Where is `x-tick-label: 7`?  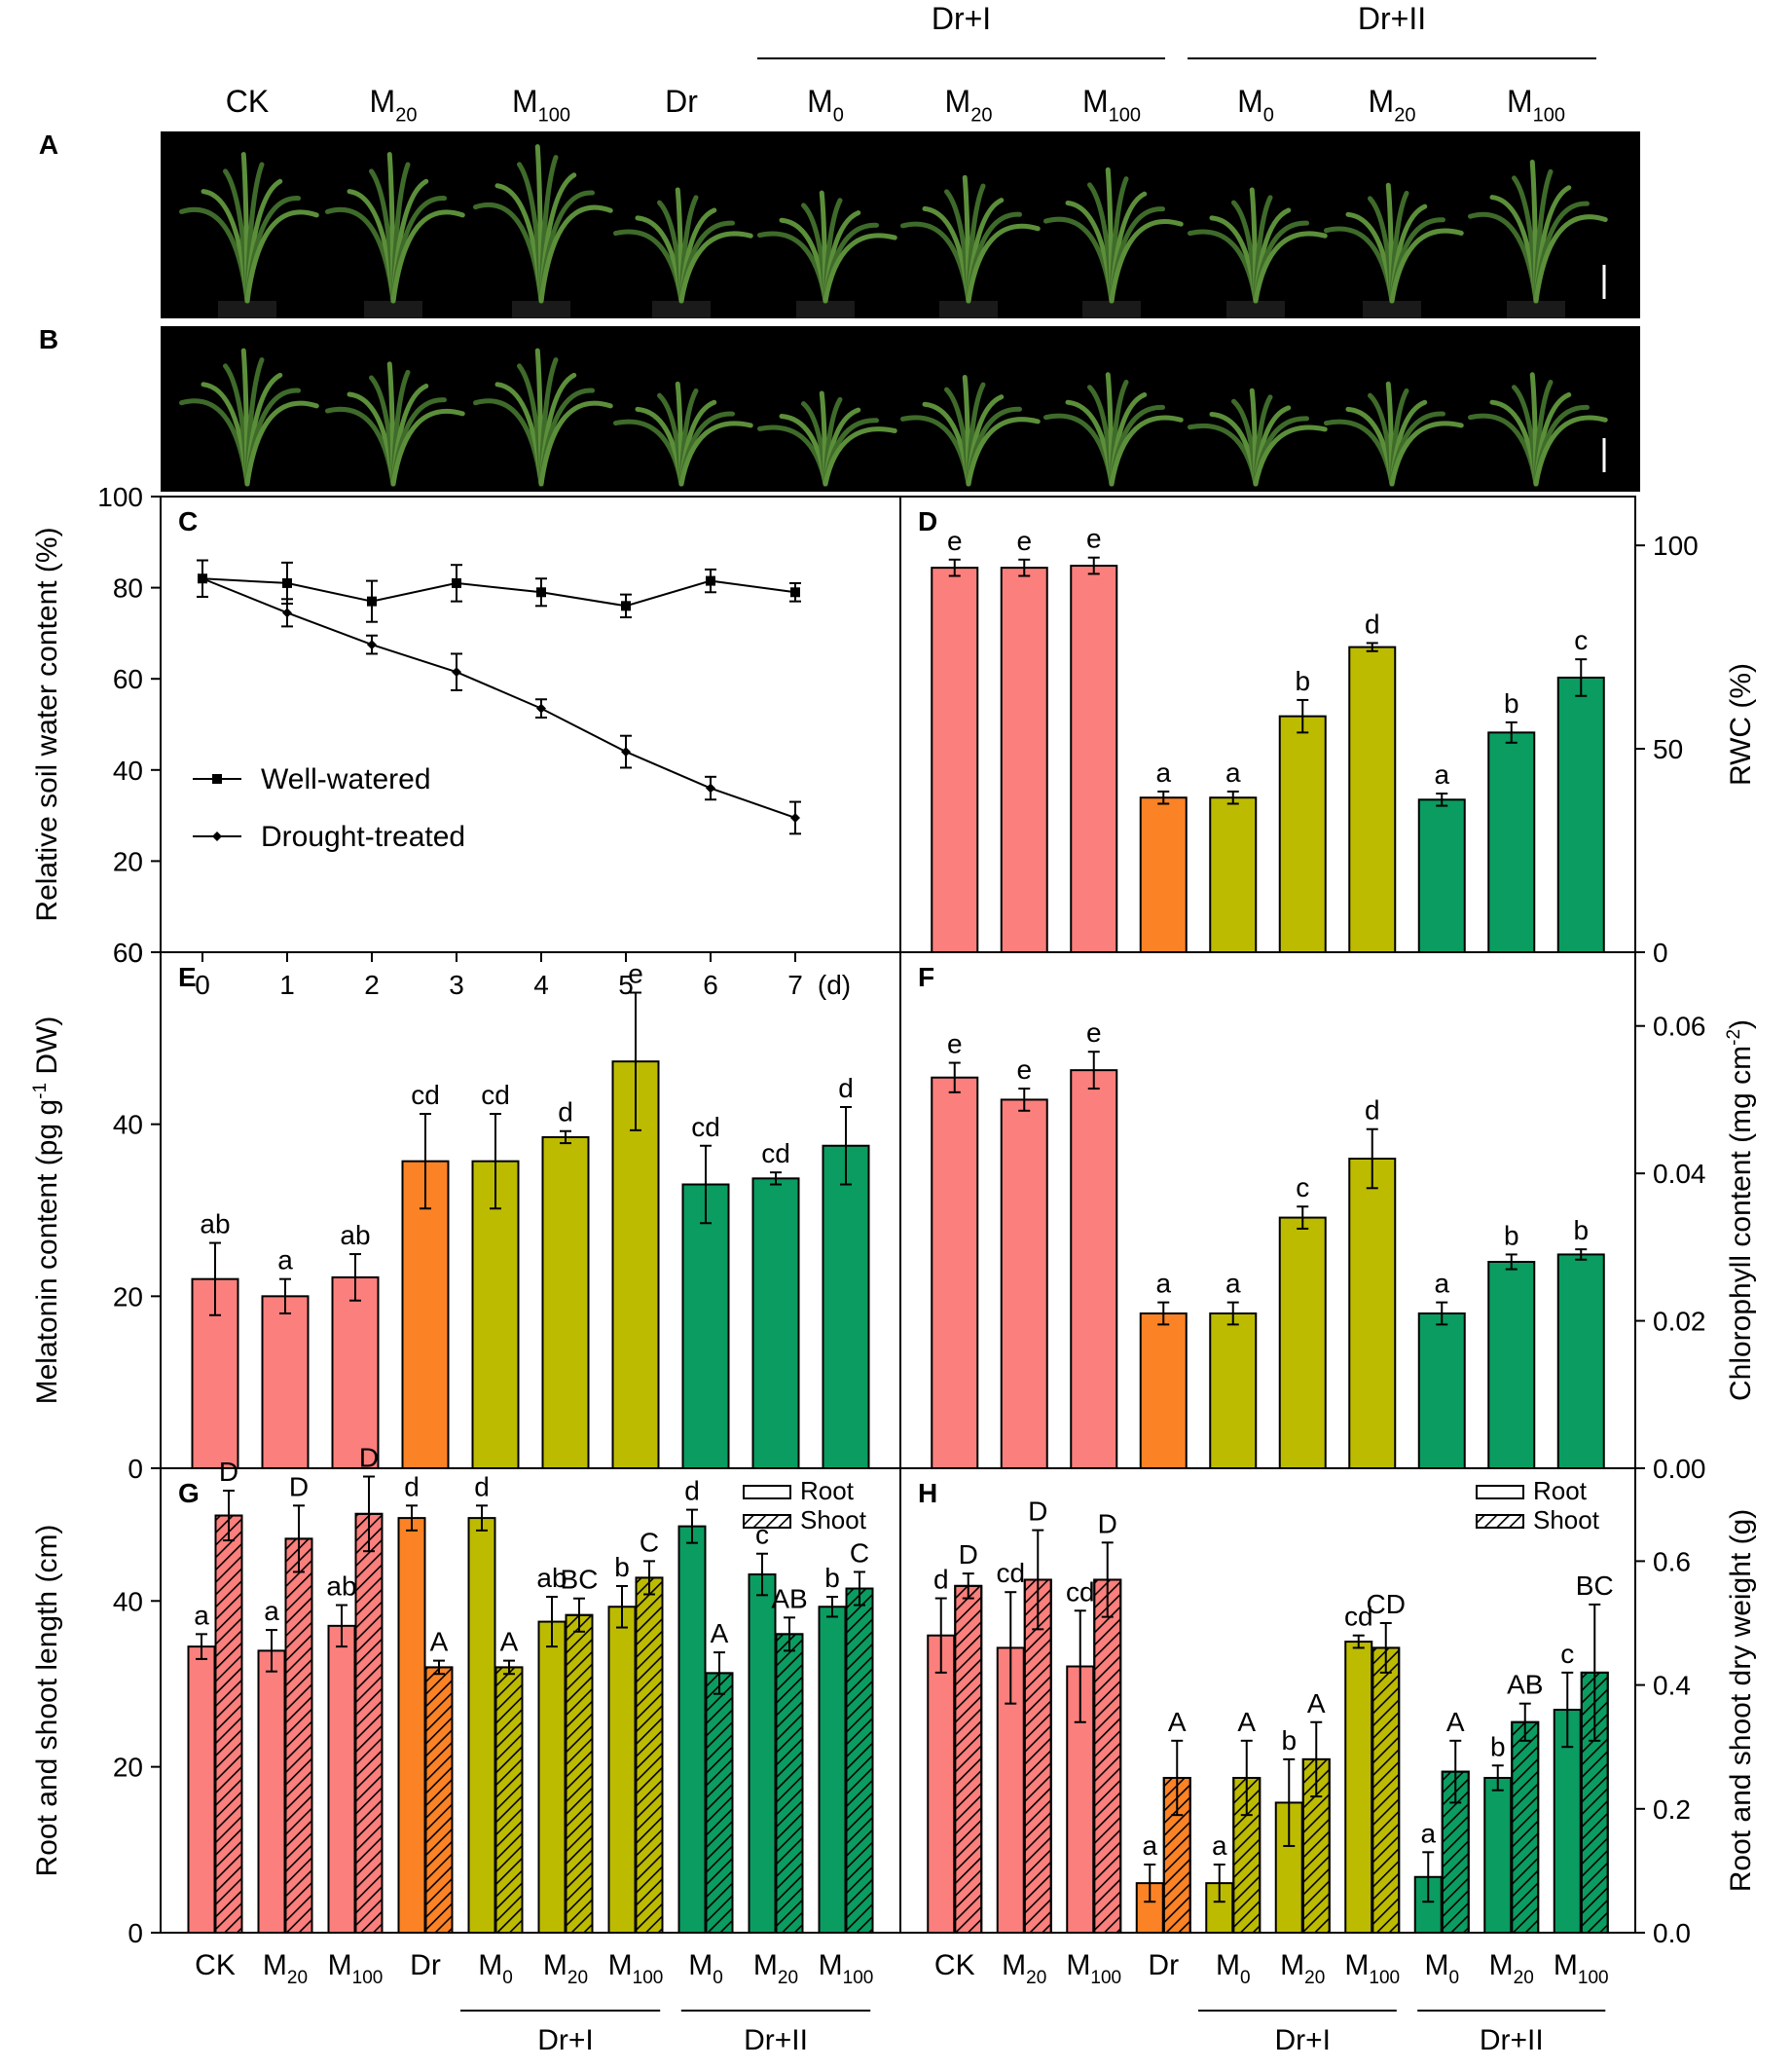 x-tick-label: 7 is located at coordinates (795, 985).